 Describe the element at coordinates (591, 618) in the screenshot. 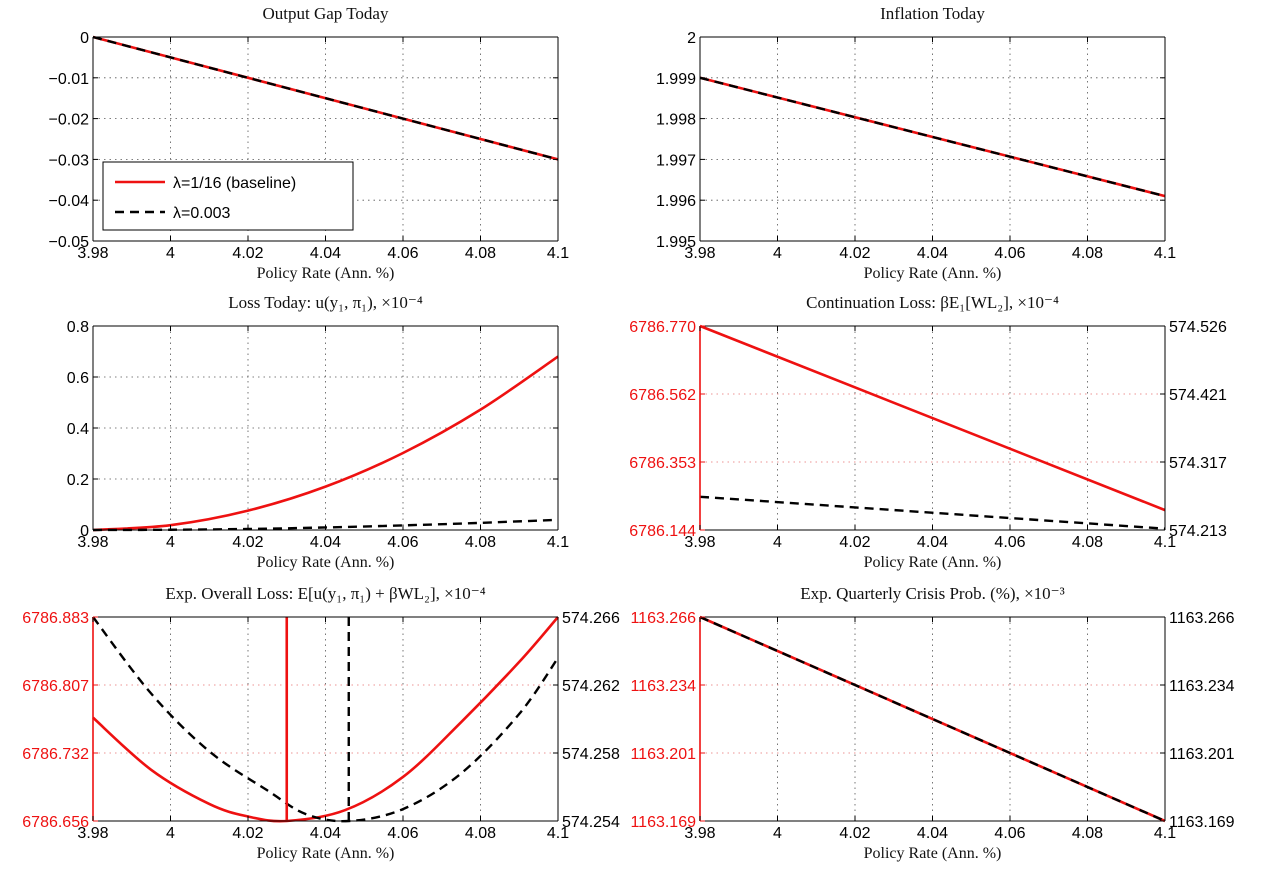

I see `y-right-tick-label: 574.266` at that location.